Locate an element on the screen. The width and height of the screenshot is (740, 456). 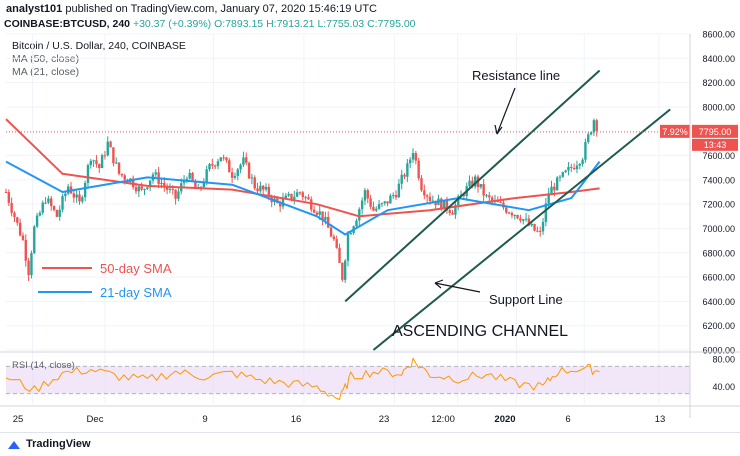
price-tick: 8400.00 is located at coordinates (718, 59).